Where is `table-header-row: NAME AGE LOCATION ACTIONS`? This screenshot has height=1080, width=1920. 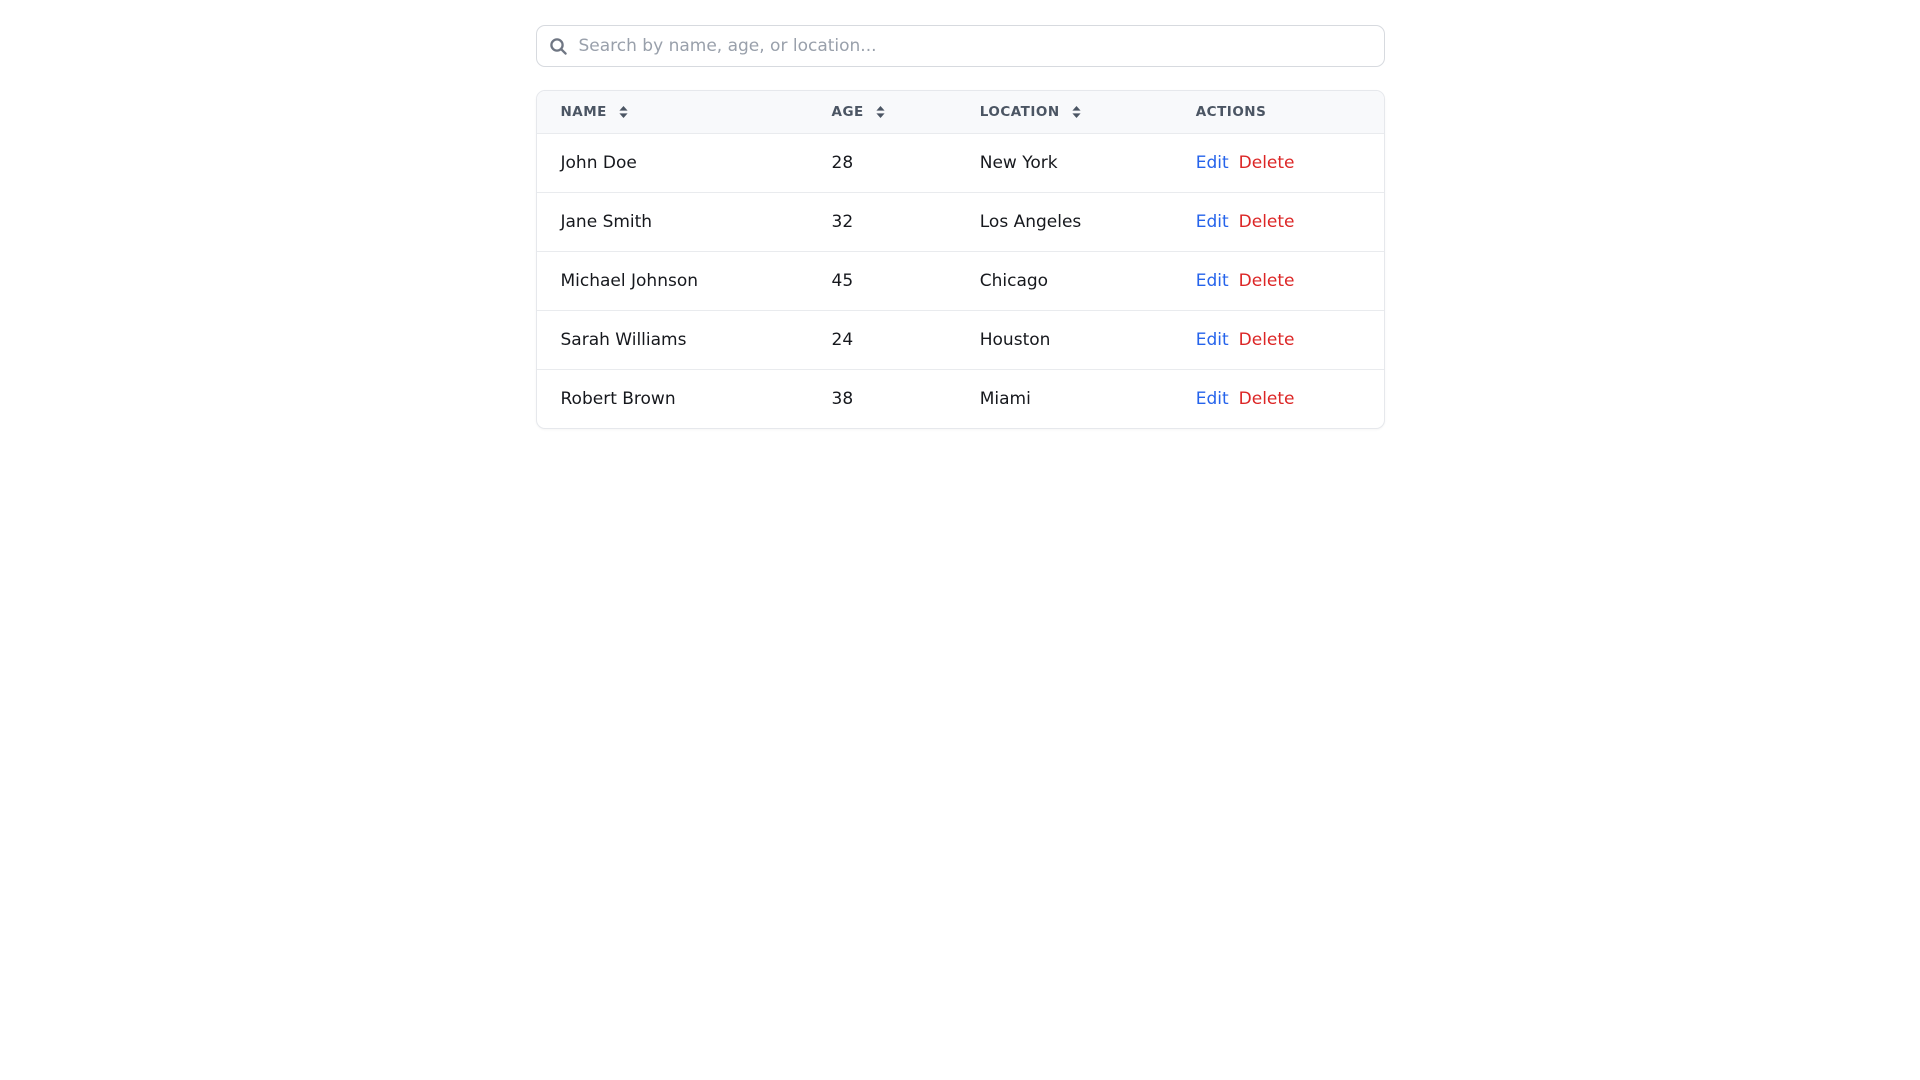 table-header-row: NAME AGE LOCATION ACTIONS is located at coordinates (960, 112).